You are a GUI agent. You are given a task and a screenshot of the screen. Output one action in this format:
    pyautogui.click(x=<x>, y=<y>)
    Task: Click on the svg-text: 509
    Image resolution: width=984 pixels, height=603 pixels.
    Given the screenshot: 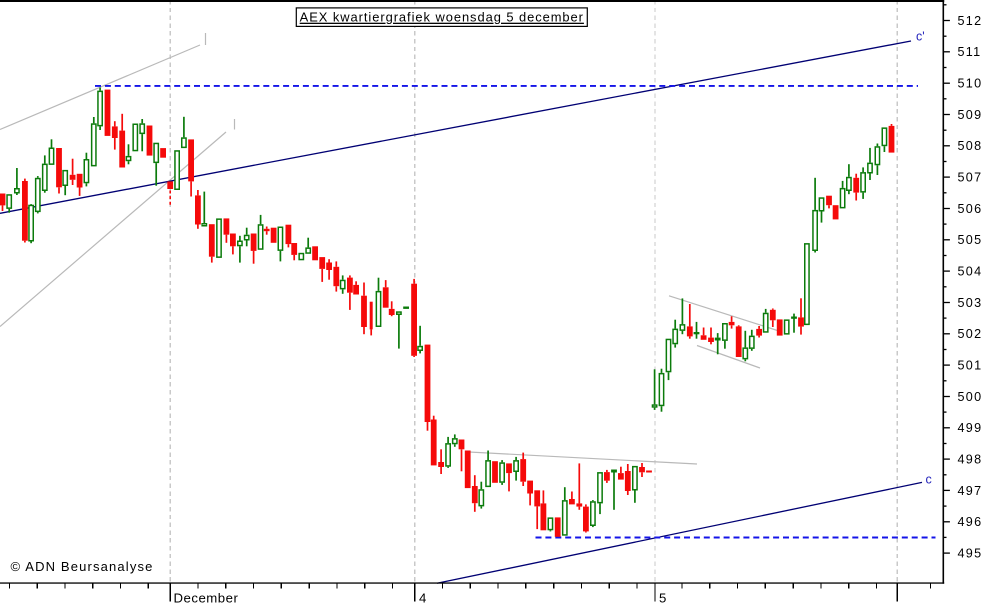 What is the action you would take?
    pyautogui.click(x=970, y=115)
    